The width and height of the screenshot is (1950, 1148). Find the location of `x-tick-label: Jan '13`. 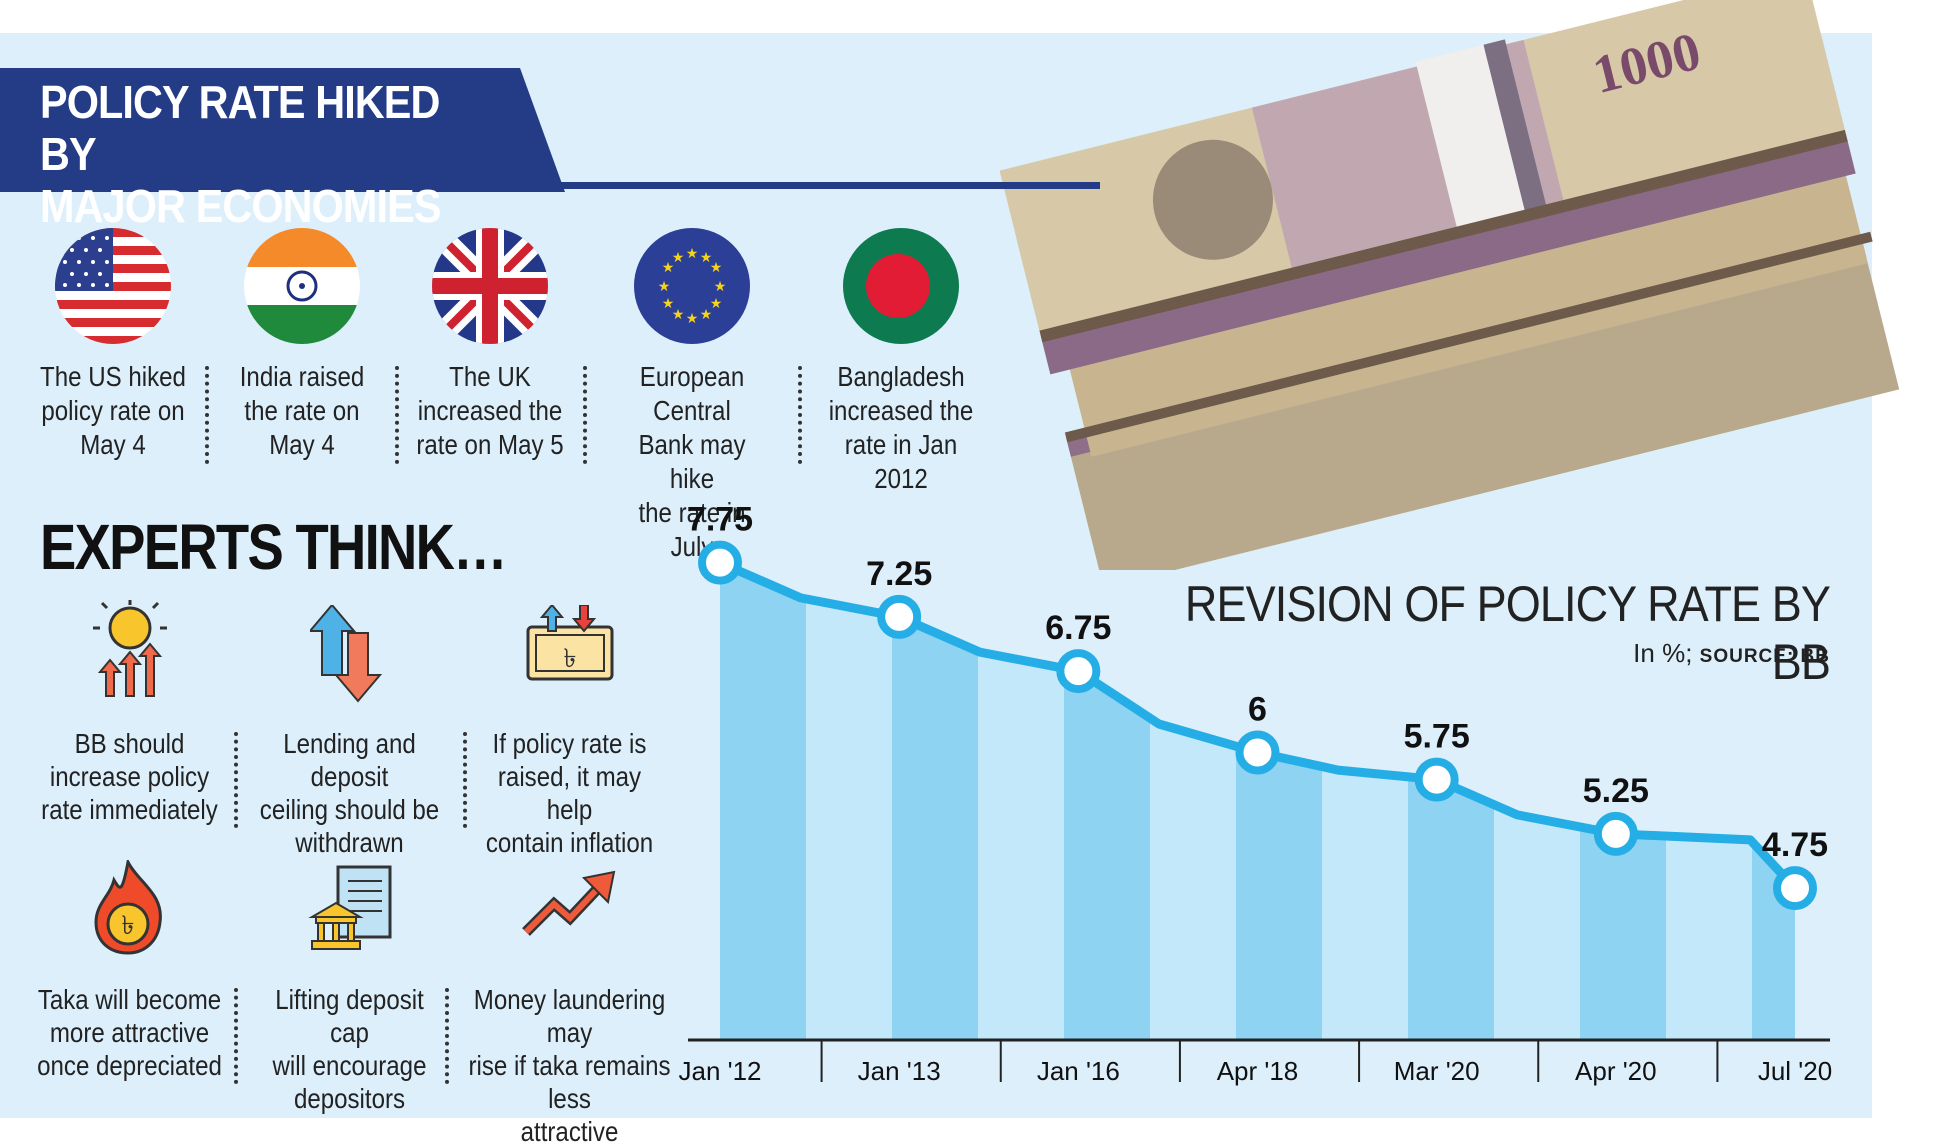

x-tick-label: Jan '13 is located at coordinates (899, 1071).